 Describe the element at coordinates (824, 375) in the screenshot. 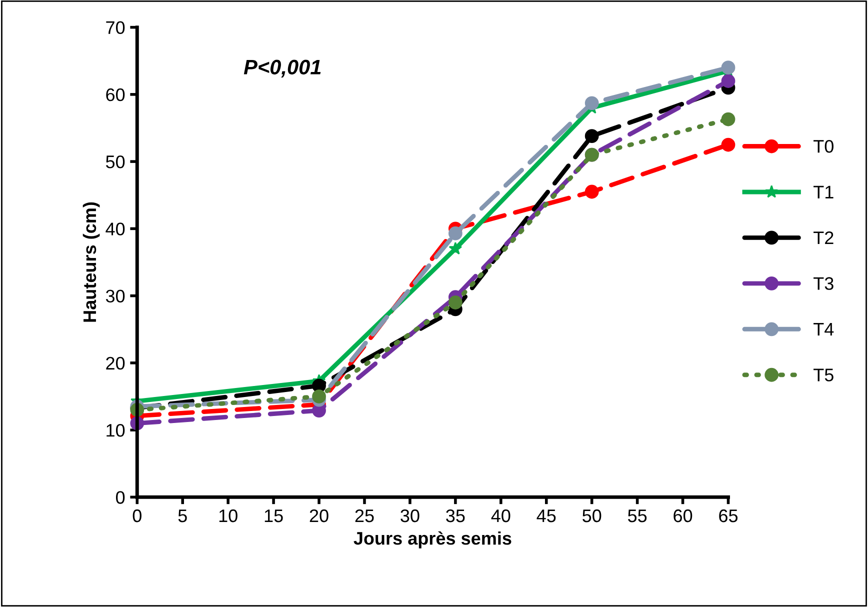

I see `legend-label: T5` at that location.